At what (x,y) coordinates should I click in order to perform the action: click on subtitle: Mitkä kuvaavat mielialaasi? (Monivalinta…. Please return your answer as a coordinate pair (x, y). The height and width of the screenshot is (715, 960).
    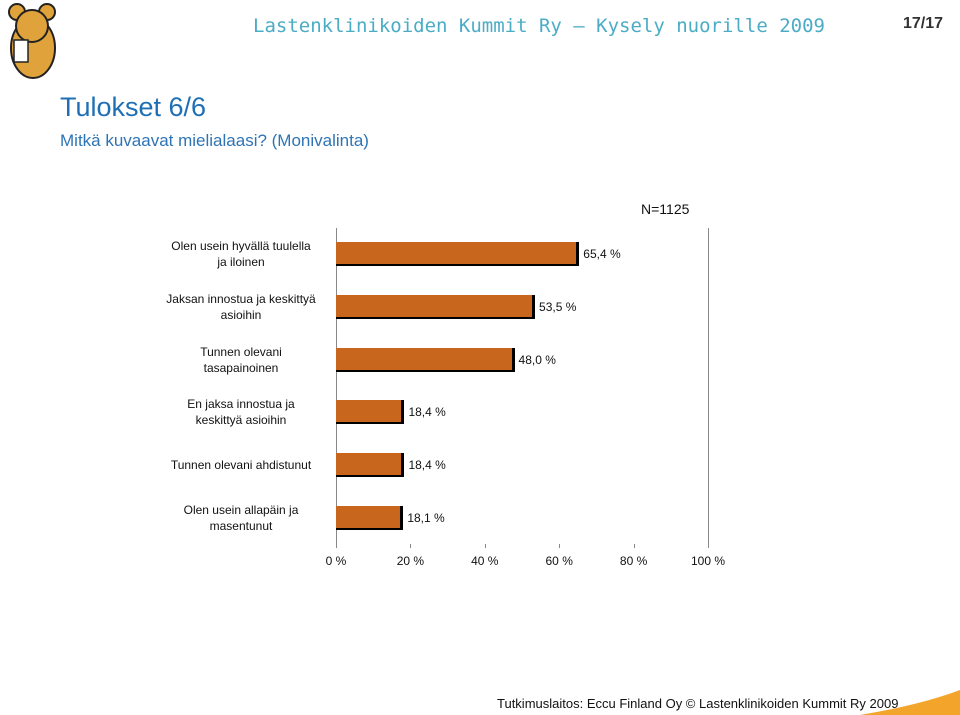
    Looking at the image, I should click on (214, 140).